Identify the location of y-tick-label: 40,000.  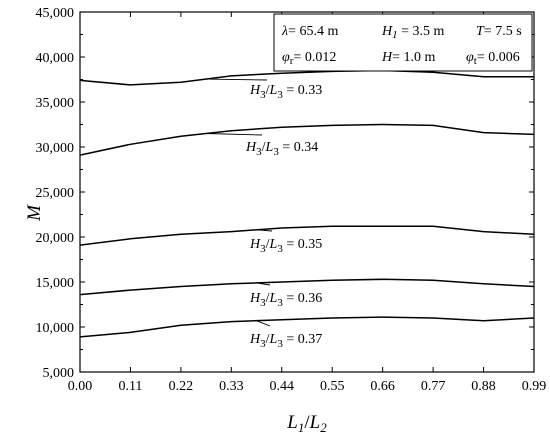
(55, 58).